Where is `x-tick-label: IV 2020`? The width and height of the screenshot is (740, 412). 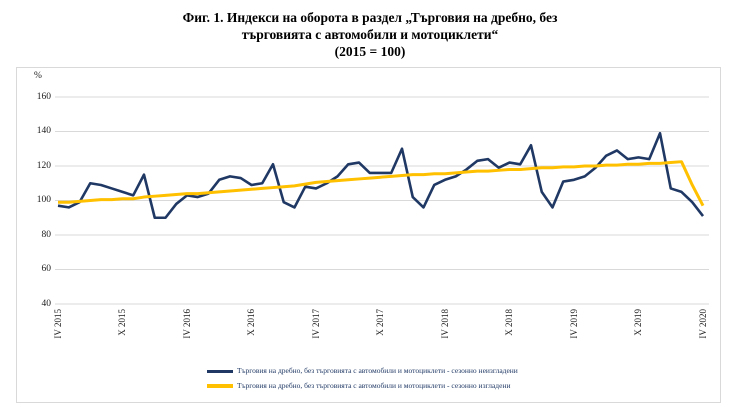 x-tick-label: IV 2020 is located at coordinates (702, 324).